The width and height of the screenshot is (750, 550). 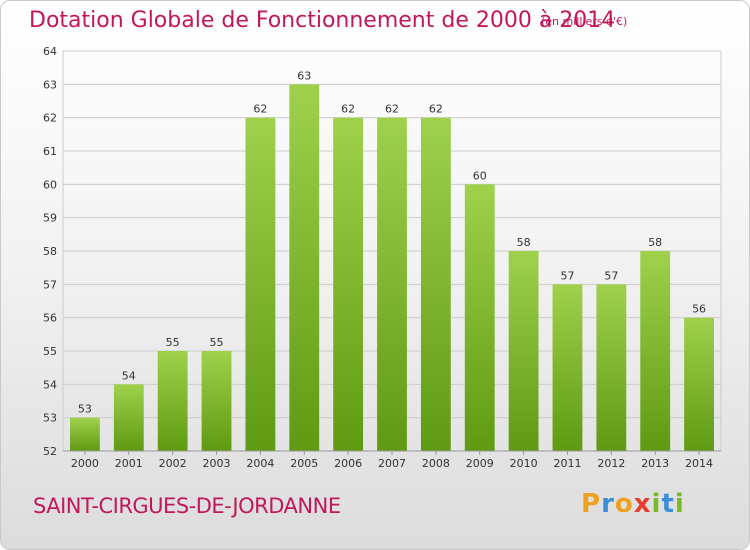 I want to click on data-label-2004: 62, so click(x=260, y=109).